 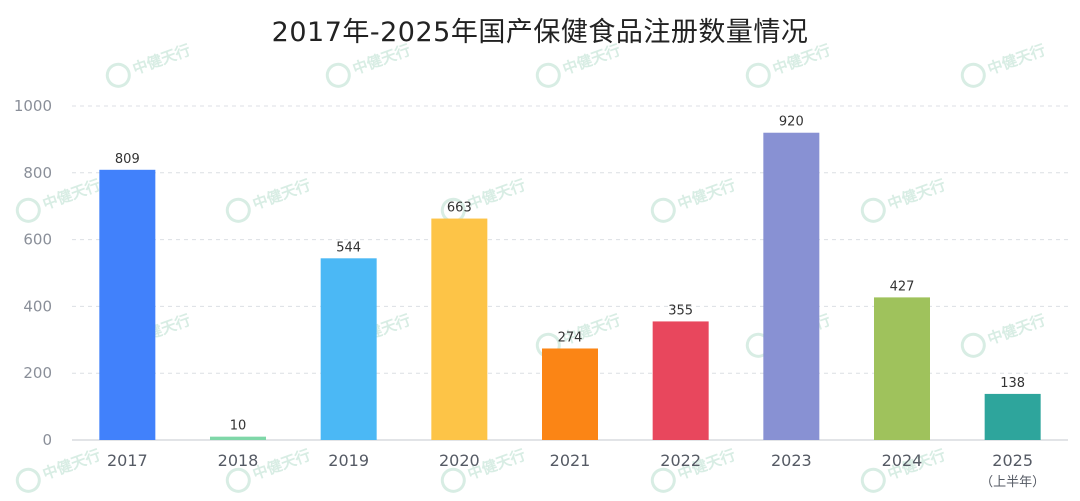 I want to click on bar-2023, so click(x=791, y=286).